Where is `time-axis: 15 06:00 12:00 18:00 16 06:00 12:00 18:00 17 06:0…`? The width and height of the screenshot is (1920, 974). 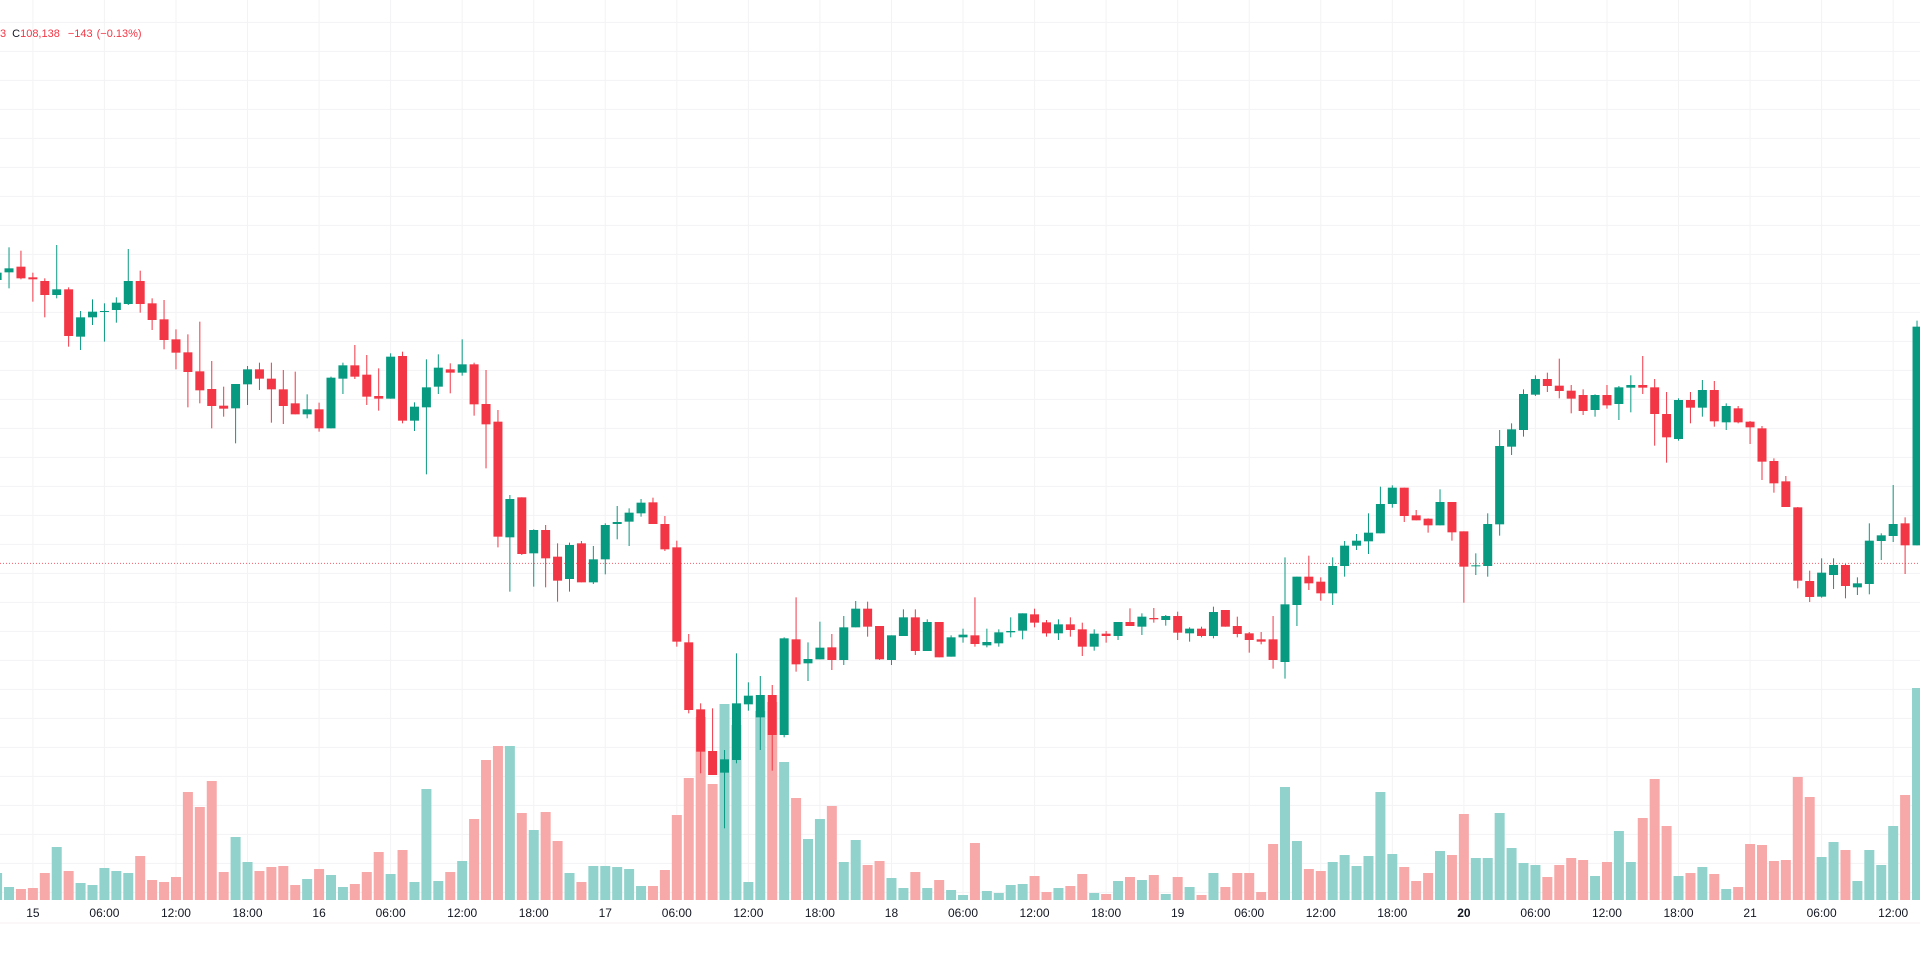
time-axis: 15 06:00 12:00 18:00 16 06:00 12:00 18:00 17 06:0… is located at coordinates (967, 913).